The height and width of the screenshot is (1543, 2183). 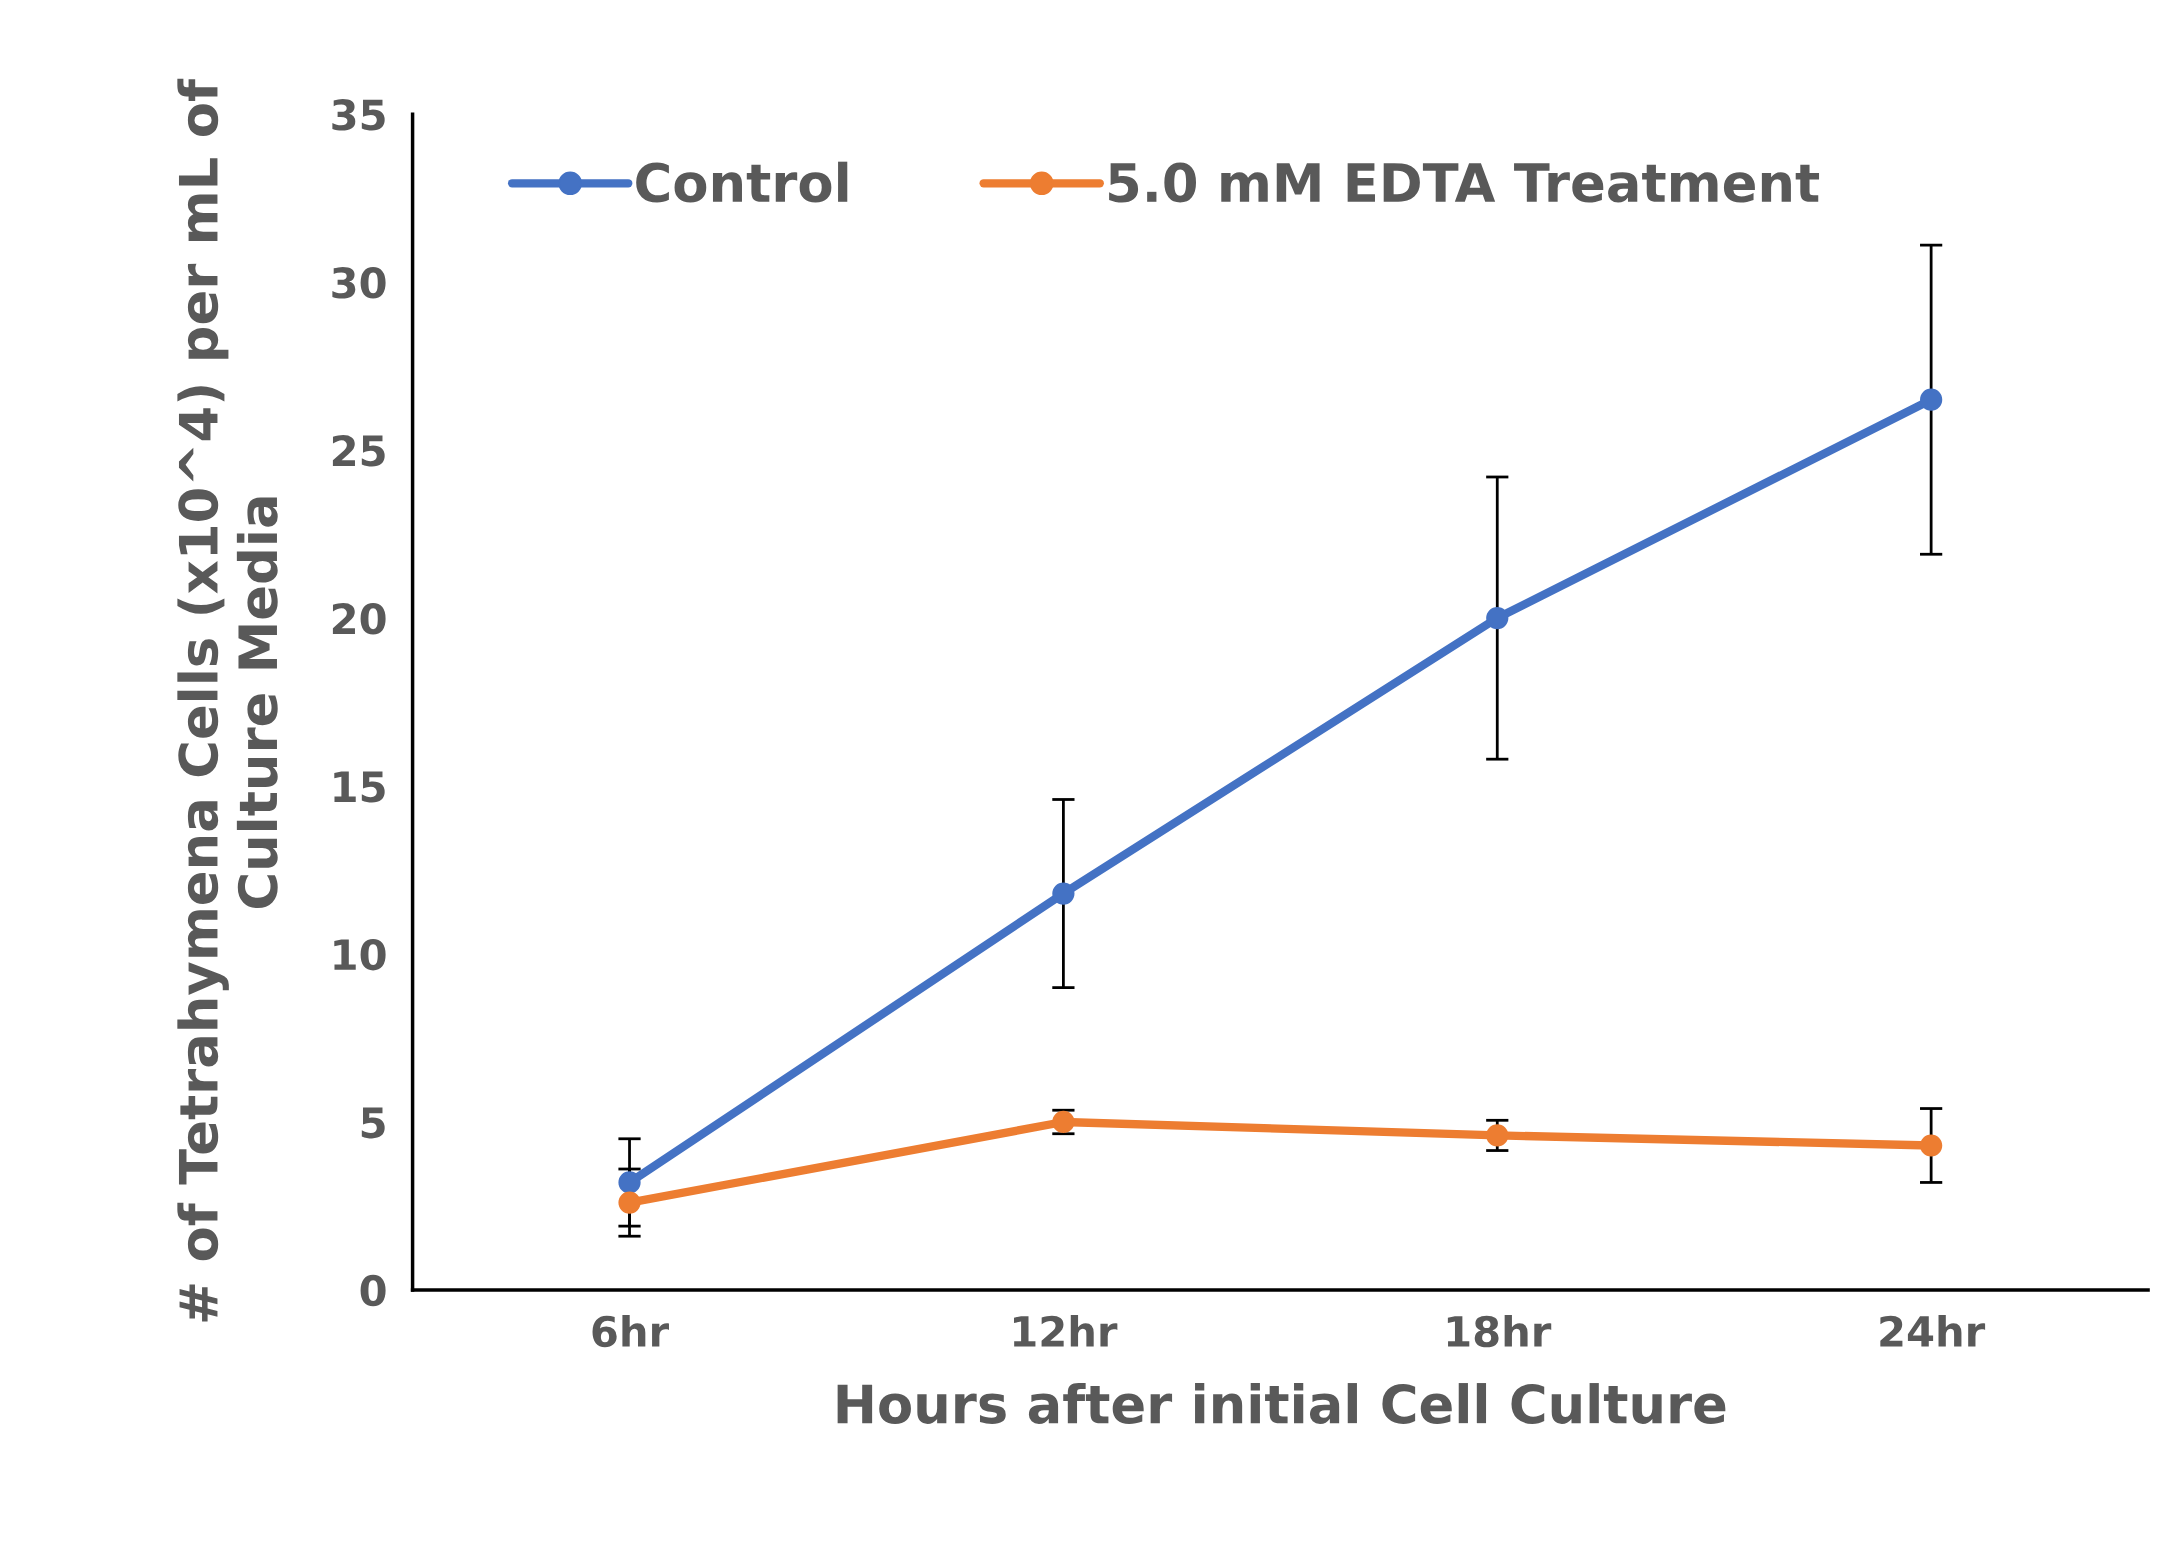 What do you see at coordinates (358, 451) in the screenshot?
I see `y-tick-label: 25` at bounding box center [358, 451].